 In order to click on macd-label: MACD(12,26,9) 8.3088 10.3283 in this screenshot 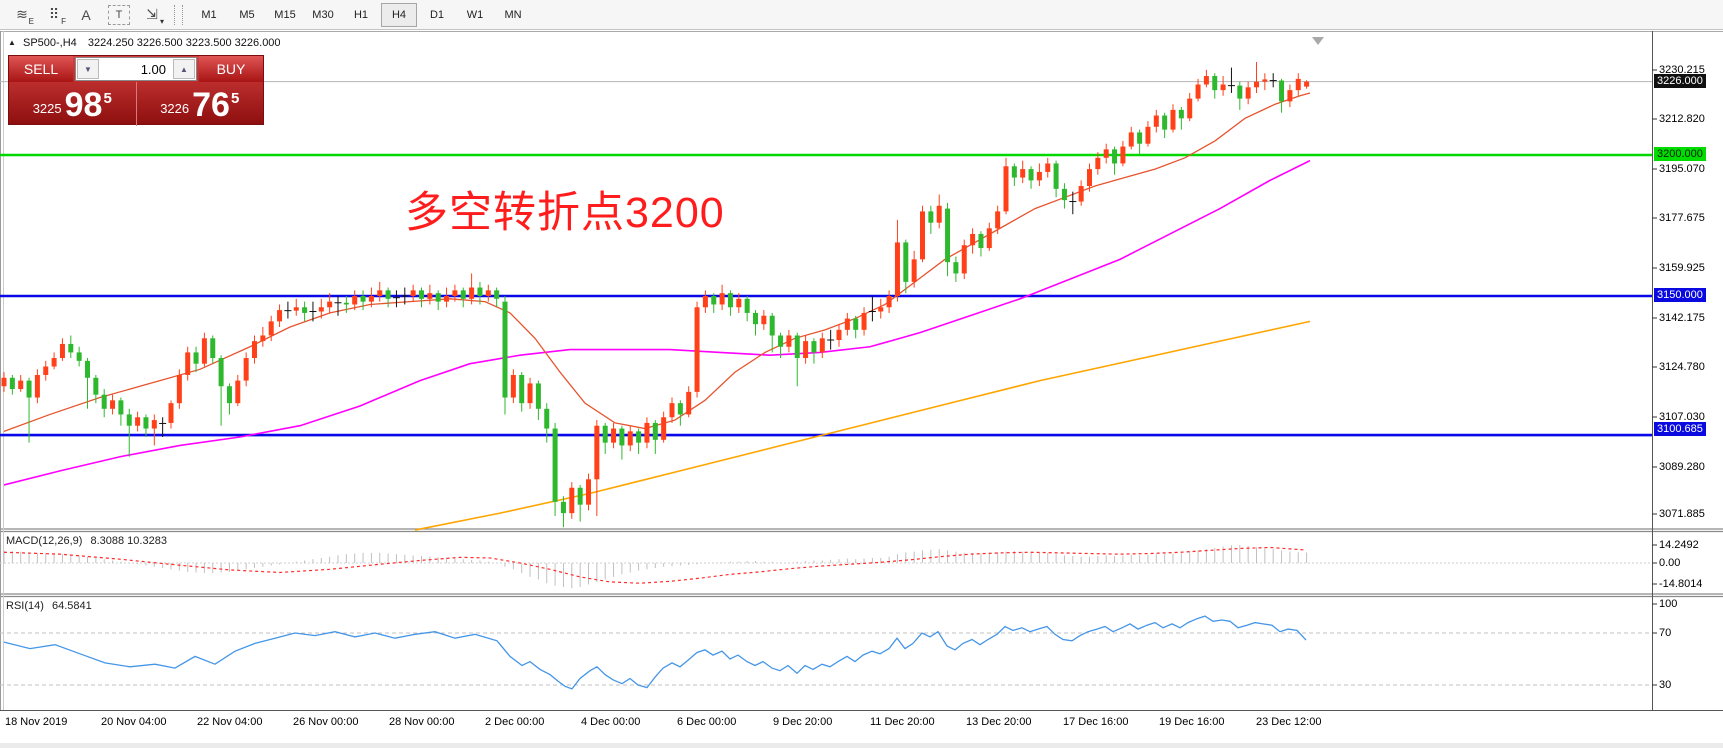, I will do `click(86, 541)`.